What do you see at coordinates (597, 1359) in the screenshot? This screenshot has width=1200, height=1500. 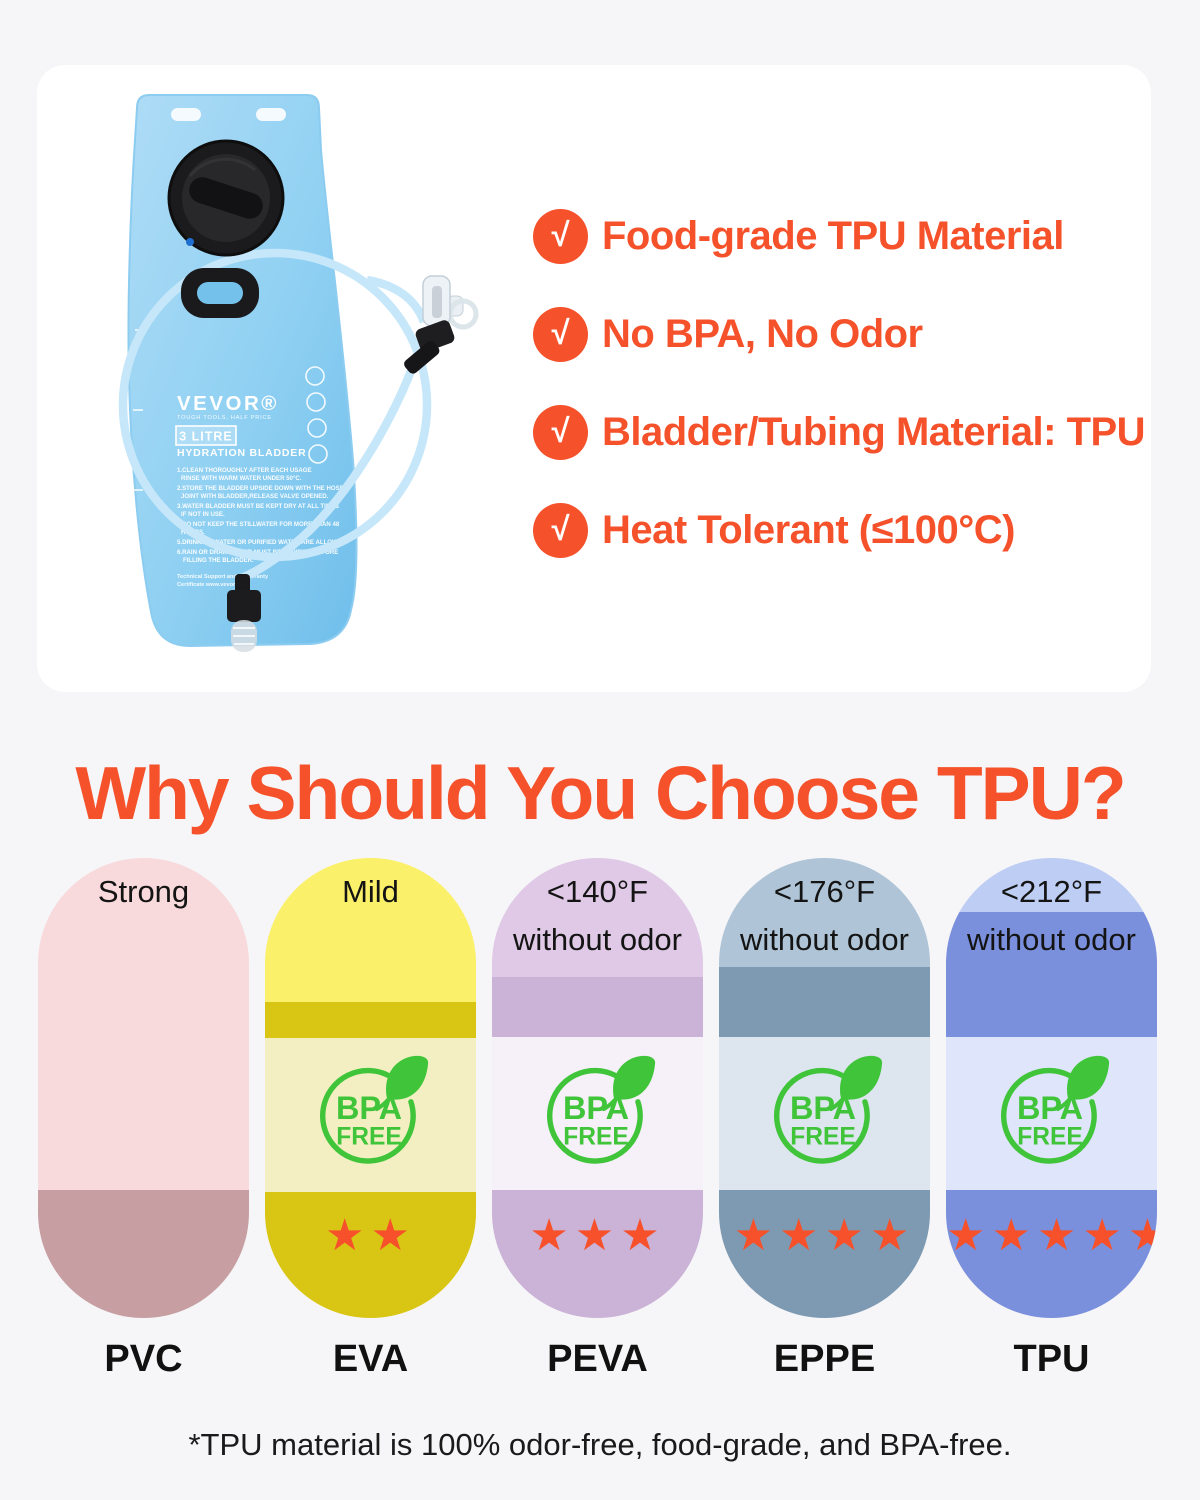 I see `material-name-peva: PEVA` at bounding box center [597, 1359].